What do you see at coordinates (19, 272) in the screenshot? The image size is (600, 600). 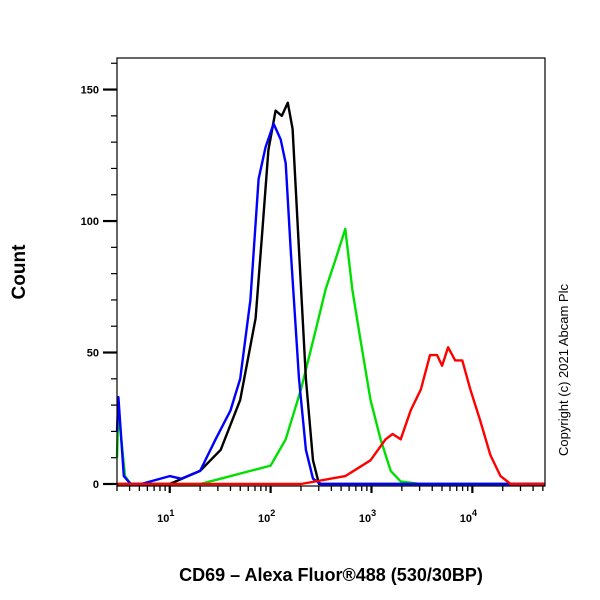 I see `y-axis-label: Count` at bounding box center [19, 272].